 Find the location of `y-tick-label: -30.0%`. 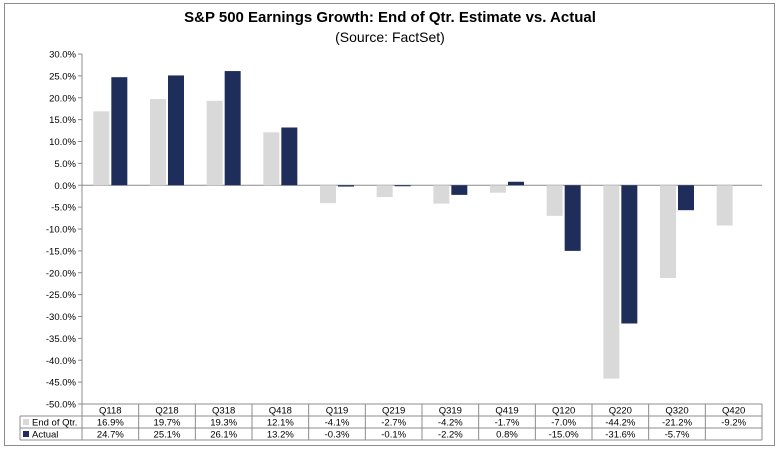

y-tick-label: -30.0% is located at coordinates (61, 317).